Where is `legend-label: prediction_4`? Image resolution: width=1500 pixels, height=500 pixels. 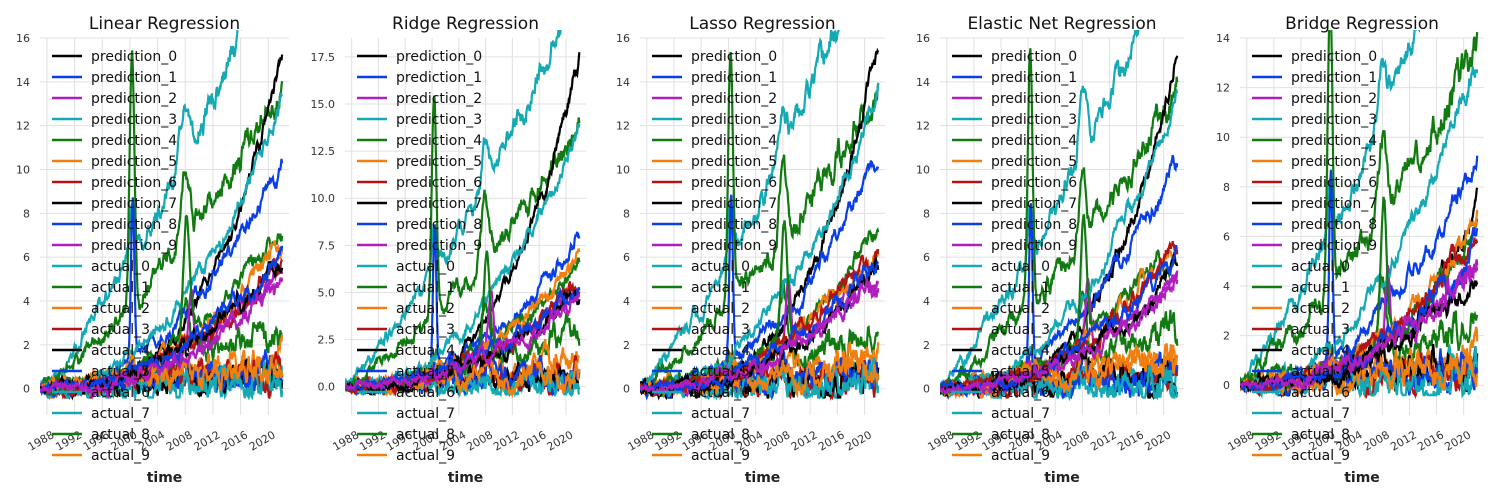
legend-label: prediction_4 is located at coordinates (1034, 141).